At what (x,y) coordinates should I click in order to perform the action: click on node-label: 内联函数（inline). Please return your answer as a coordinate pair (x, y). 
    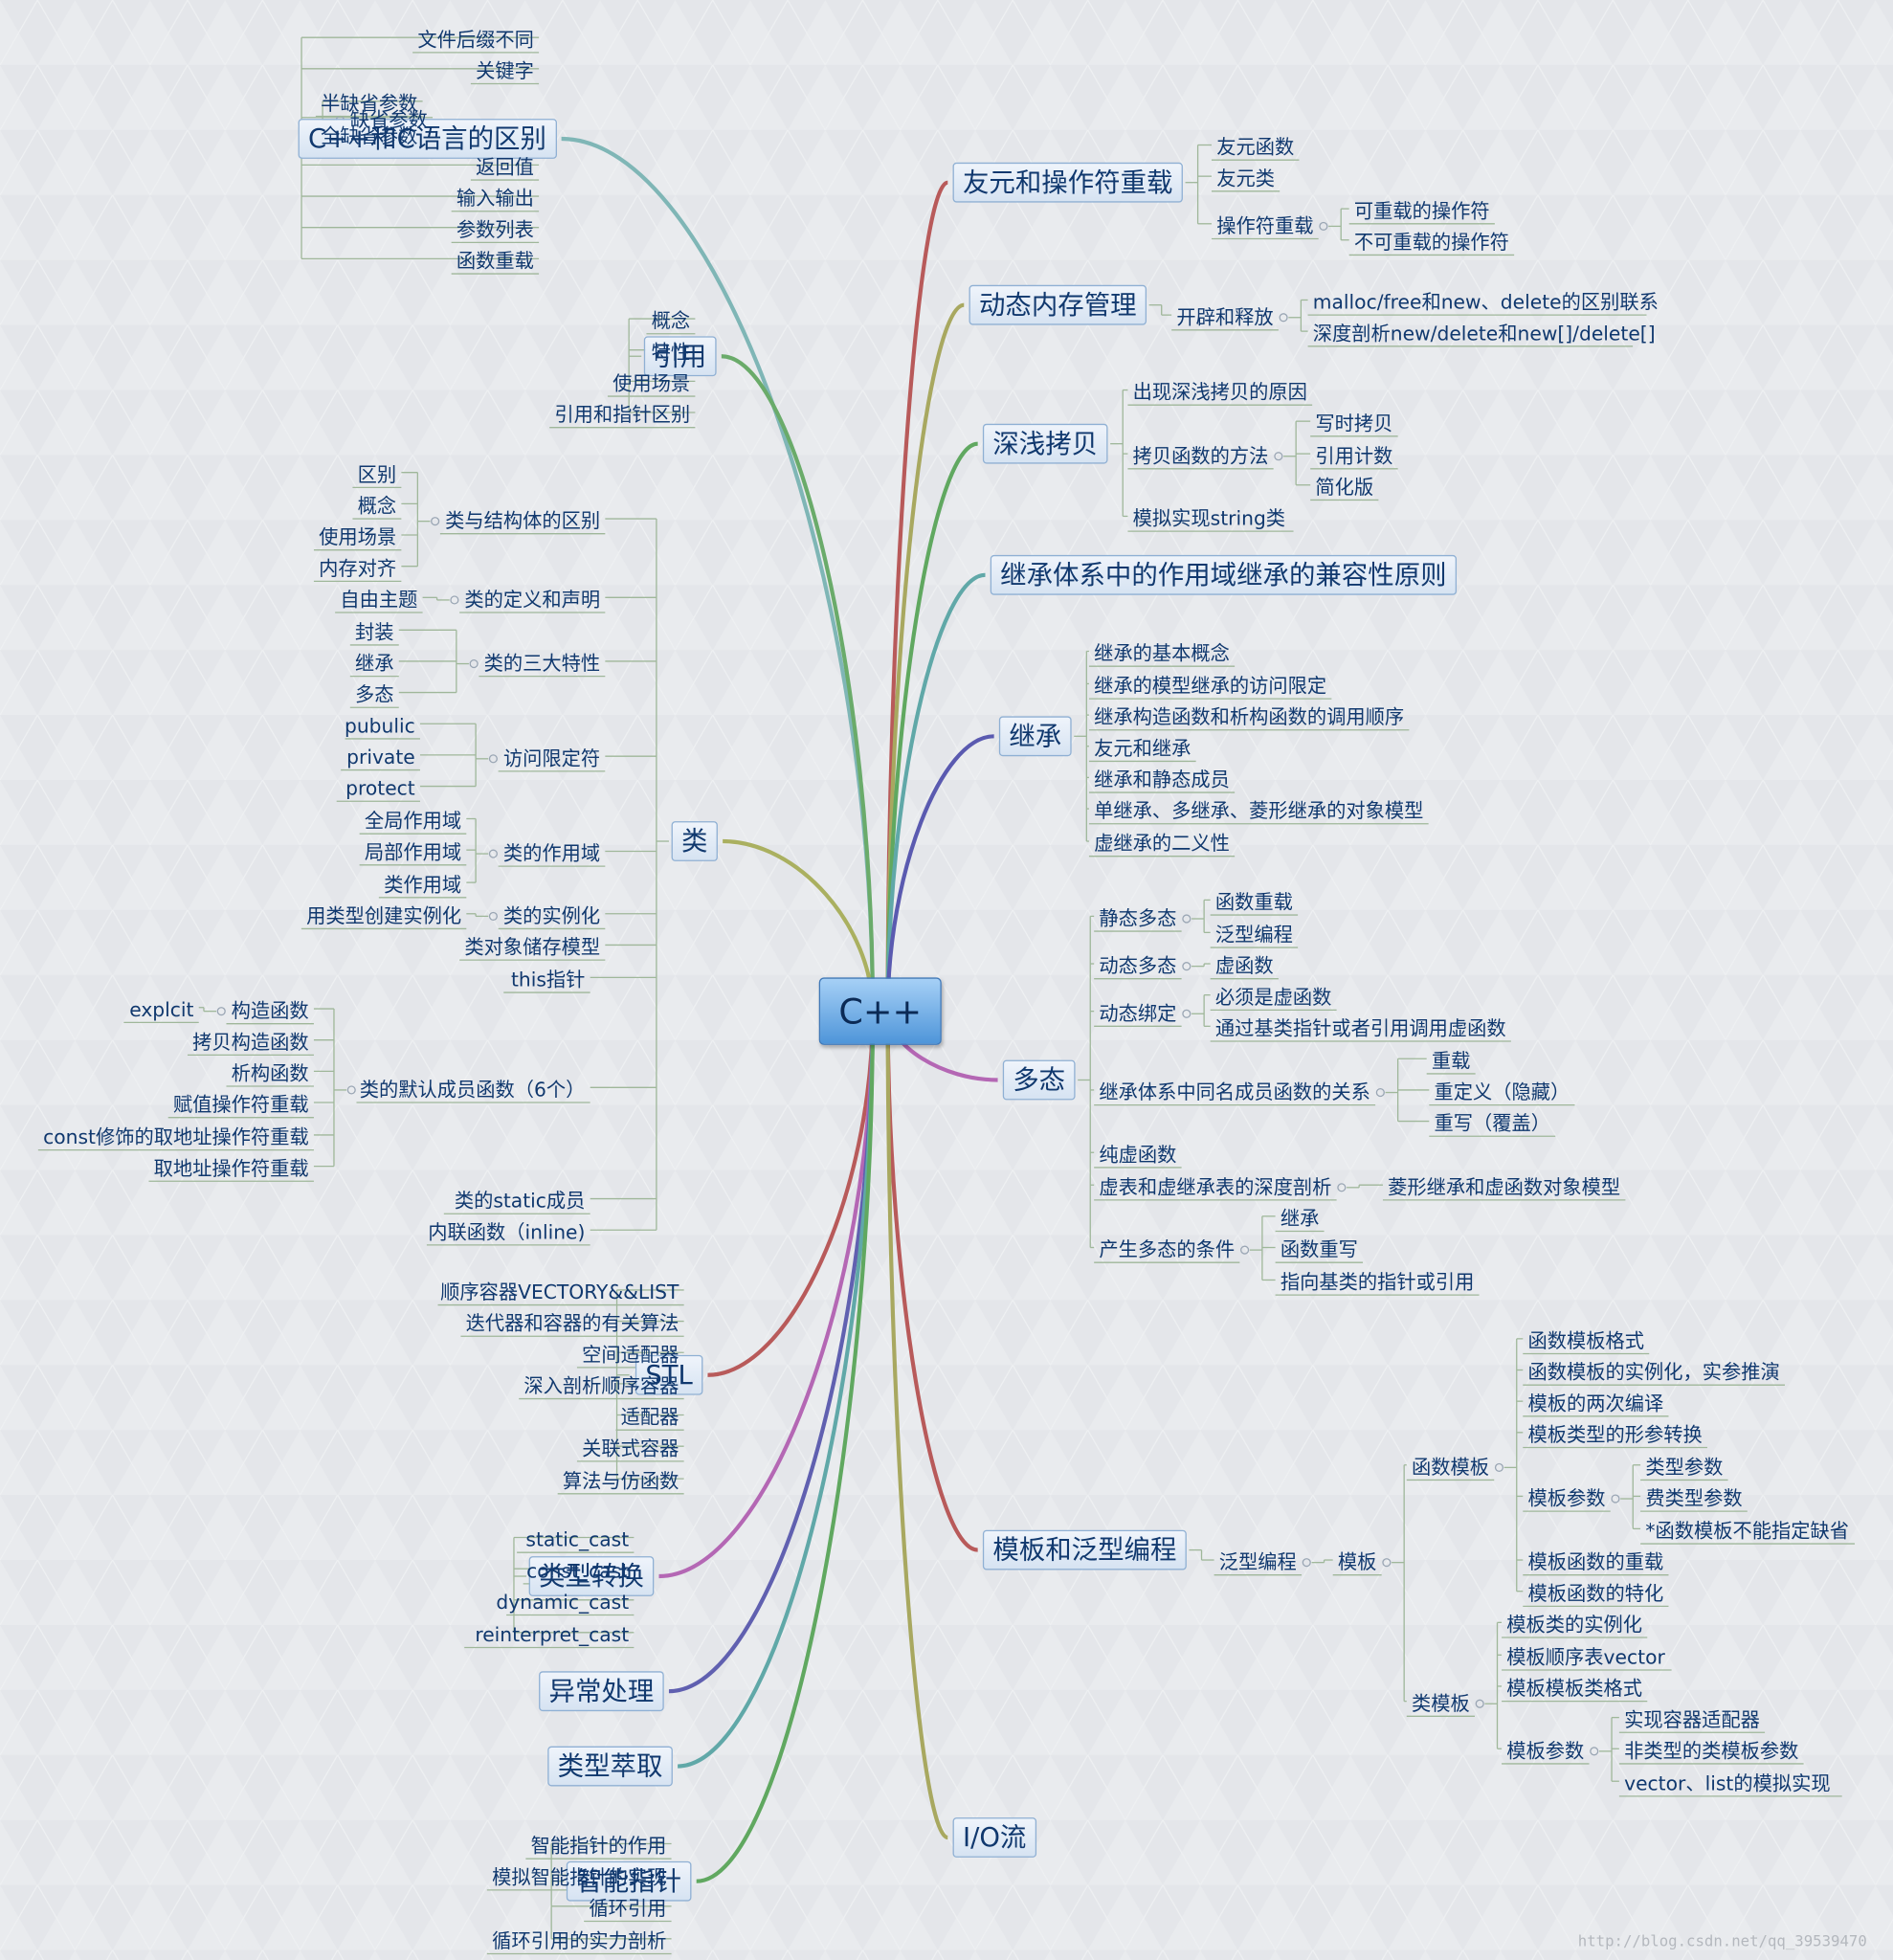
    Looking at the image, I should click on (507, 1232).